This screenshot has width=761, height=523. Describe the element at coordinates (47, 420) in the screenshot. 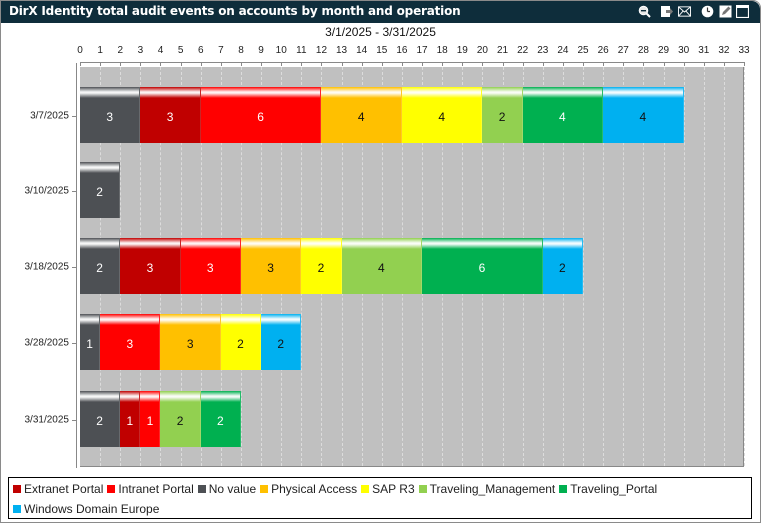

I see `y-tick-label: 3/31/2025` at that location.